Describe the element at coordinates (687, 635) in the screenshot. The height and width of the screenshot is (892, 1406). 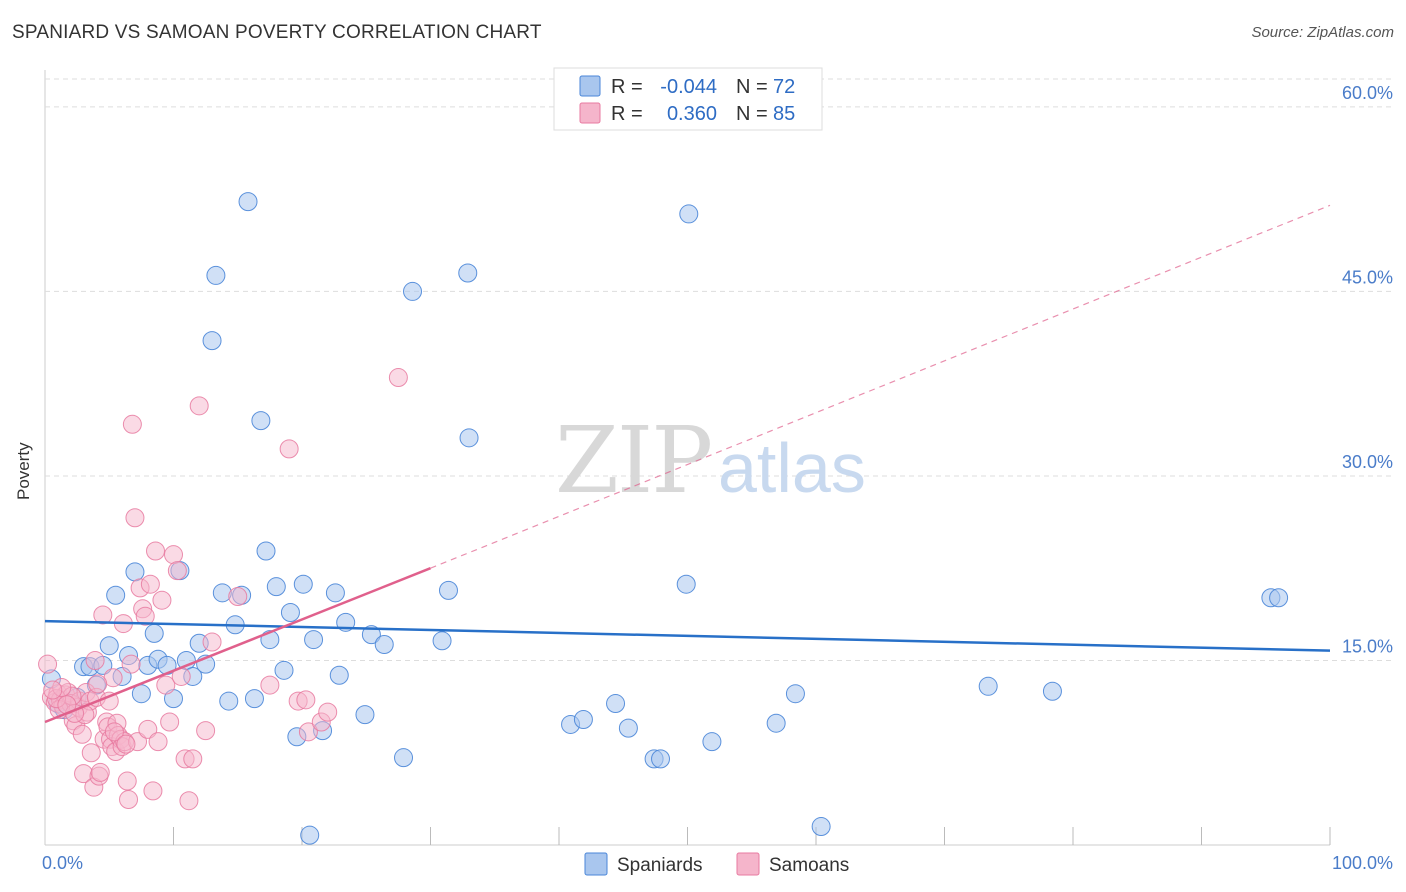
I see `spaniards-trend-line` at that location.